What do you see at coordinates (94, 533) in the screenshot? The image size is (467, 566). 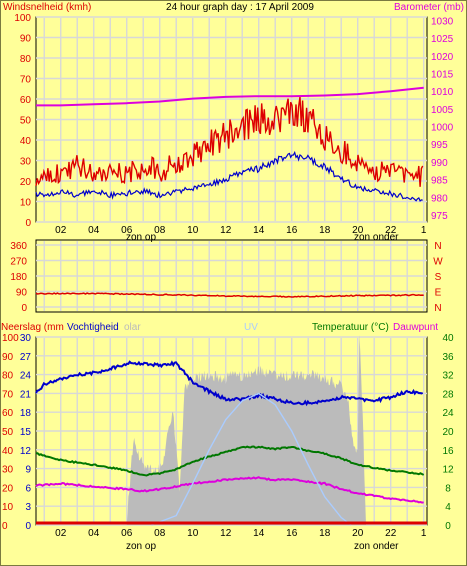 I see `x-tick-label: 04` at bounding box center [94, 533].